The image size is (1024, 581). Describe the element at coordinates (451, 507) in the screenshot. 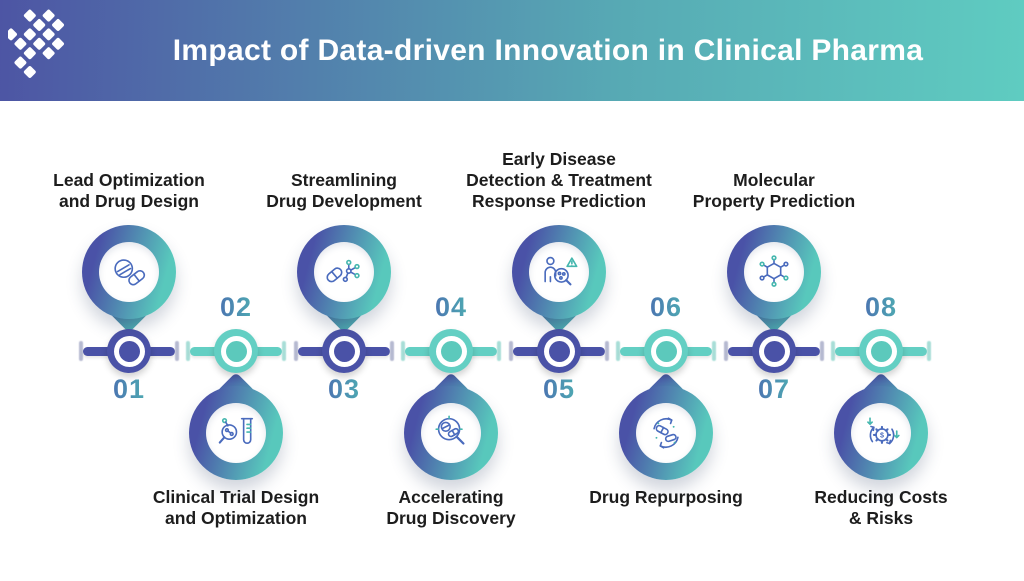

I see `item-title: Accelerating Drug Discovery` at that location.